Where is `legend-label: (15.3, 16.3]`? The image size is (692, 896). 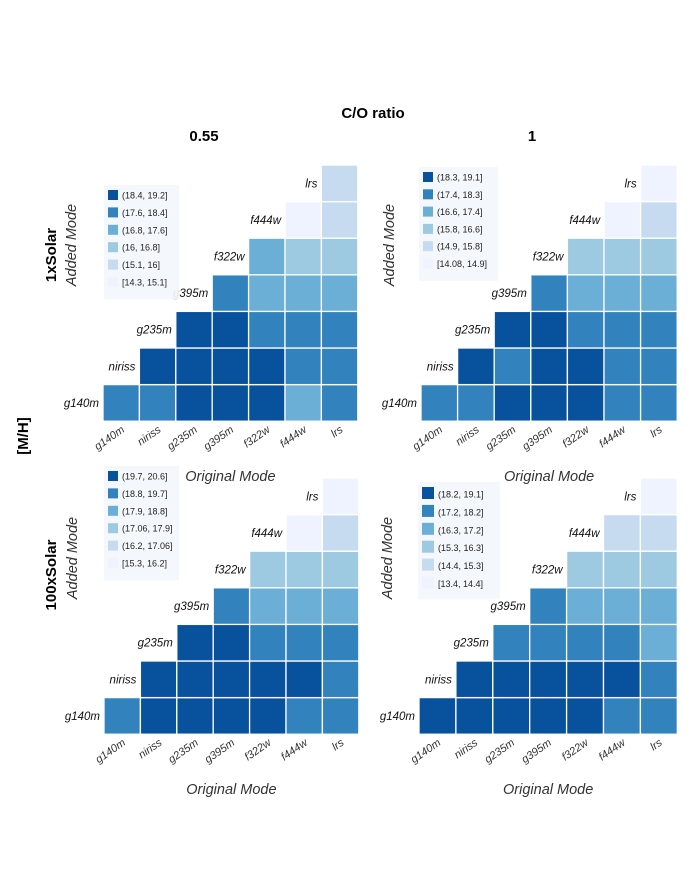 legend-label: (15.3, 16.3] is located at coordinates (461, 548).